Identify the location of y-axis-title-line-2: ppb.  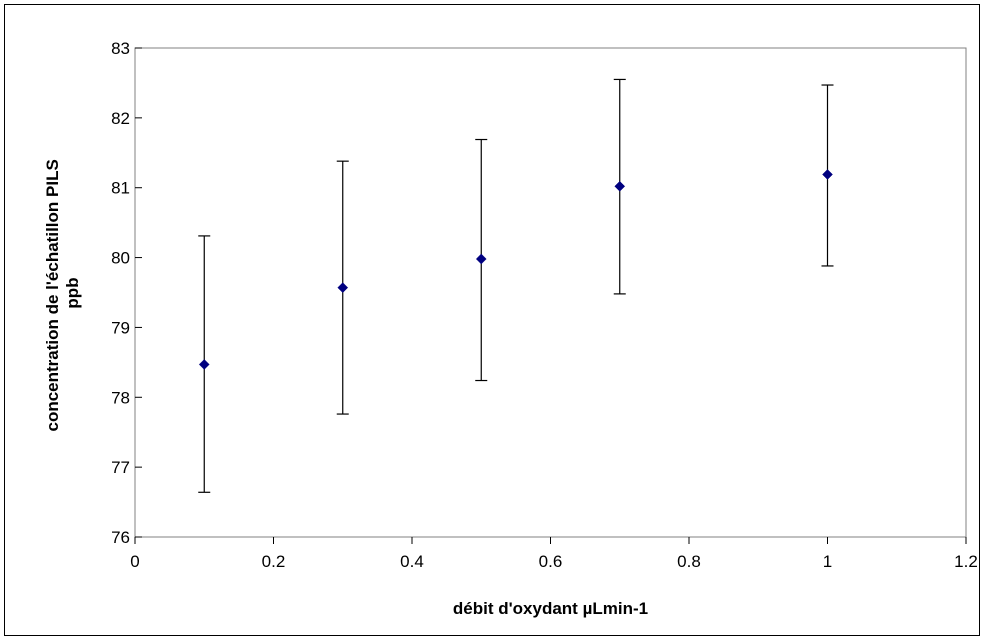
(72, 292).